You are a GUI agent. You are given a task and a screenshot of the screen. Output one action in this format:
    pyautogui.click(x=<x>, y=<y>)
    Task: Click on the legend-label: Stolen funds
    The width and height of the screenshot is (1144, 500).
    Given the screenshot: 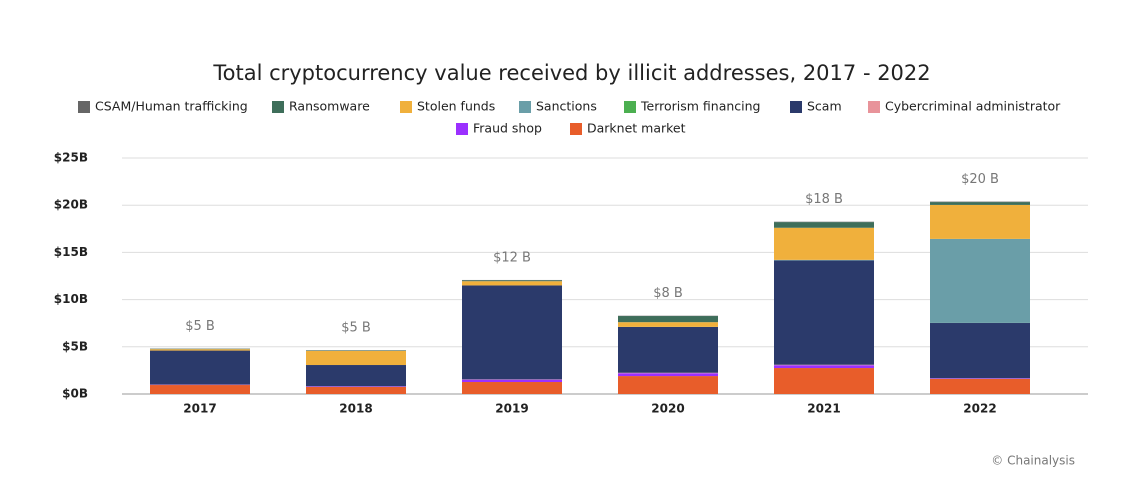 What is the action you would take?
    pyautogui.click(x=456, y=106)
    